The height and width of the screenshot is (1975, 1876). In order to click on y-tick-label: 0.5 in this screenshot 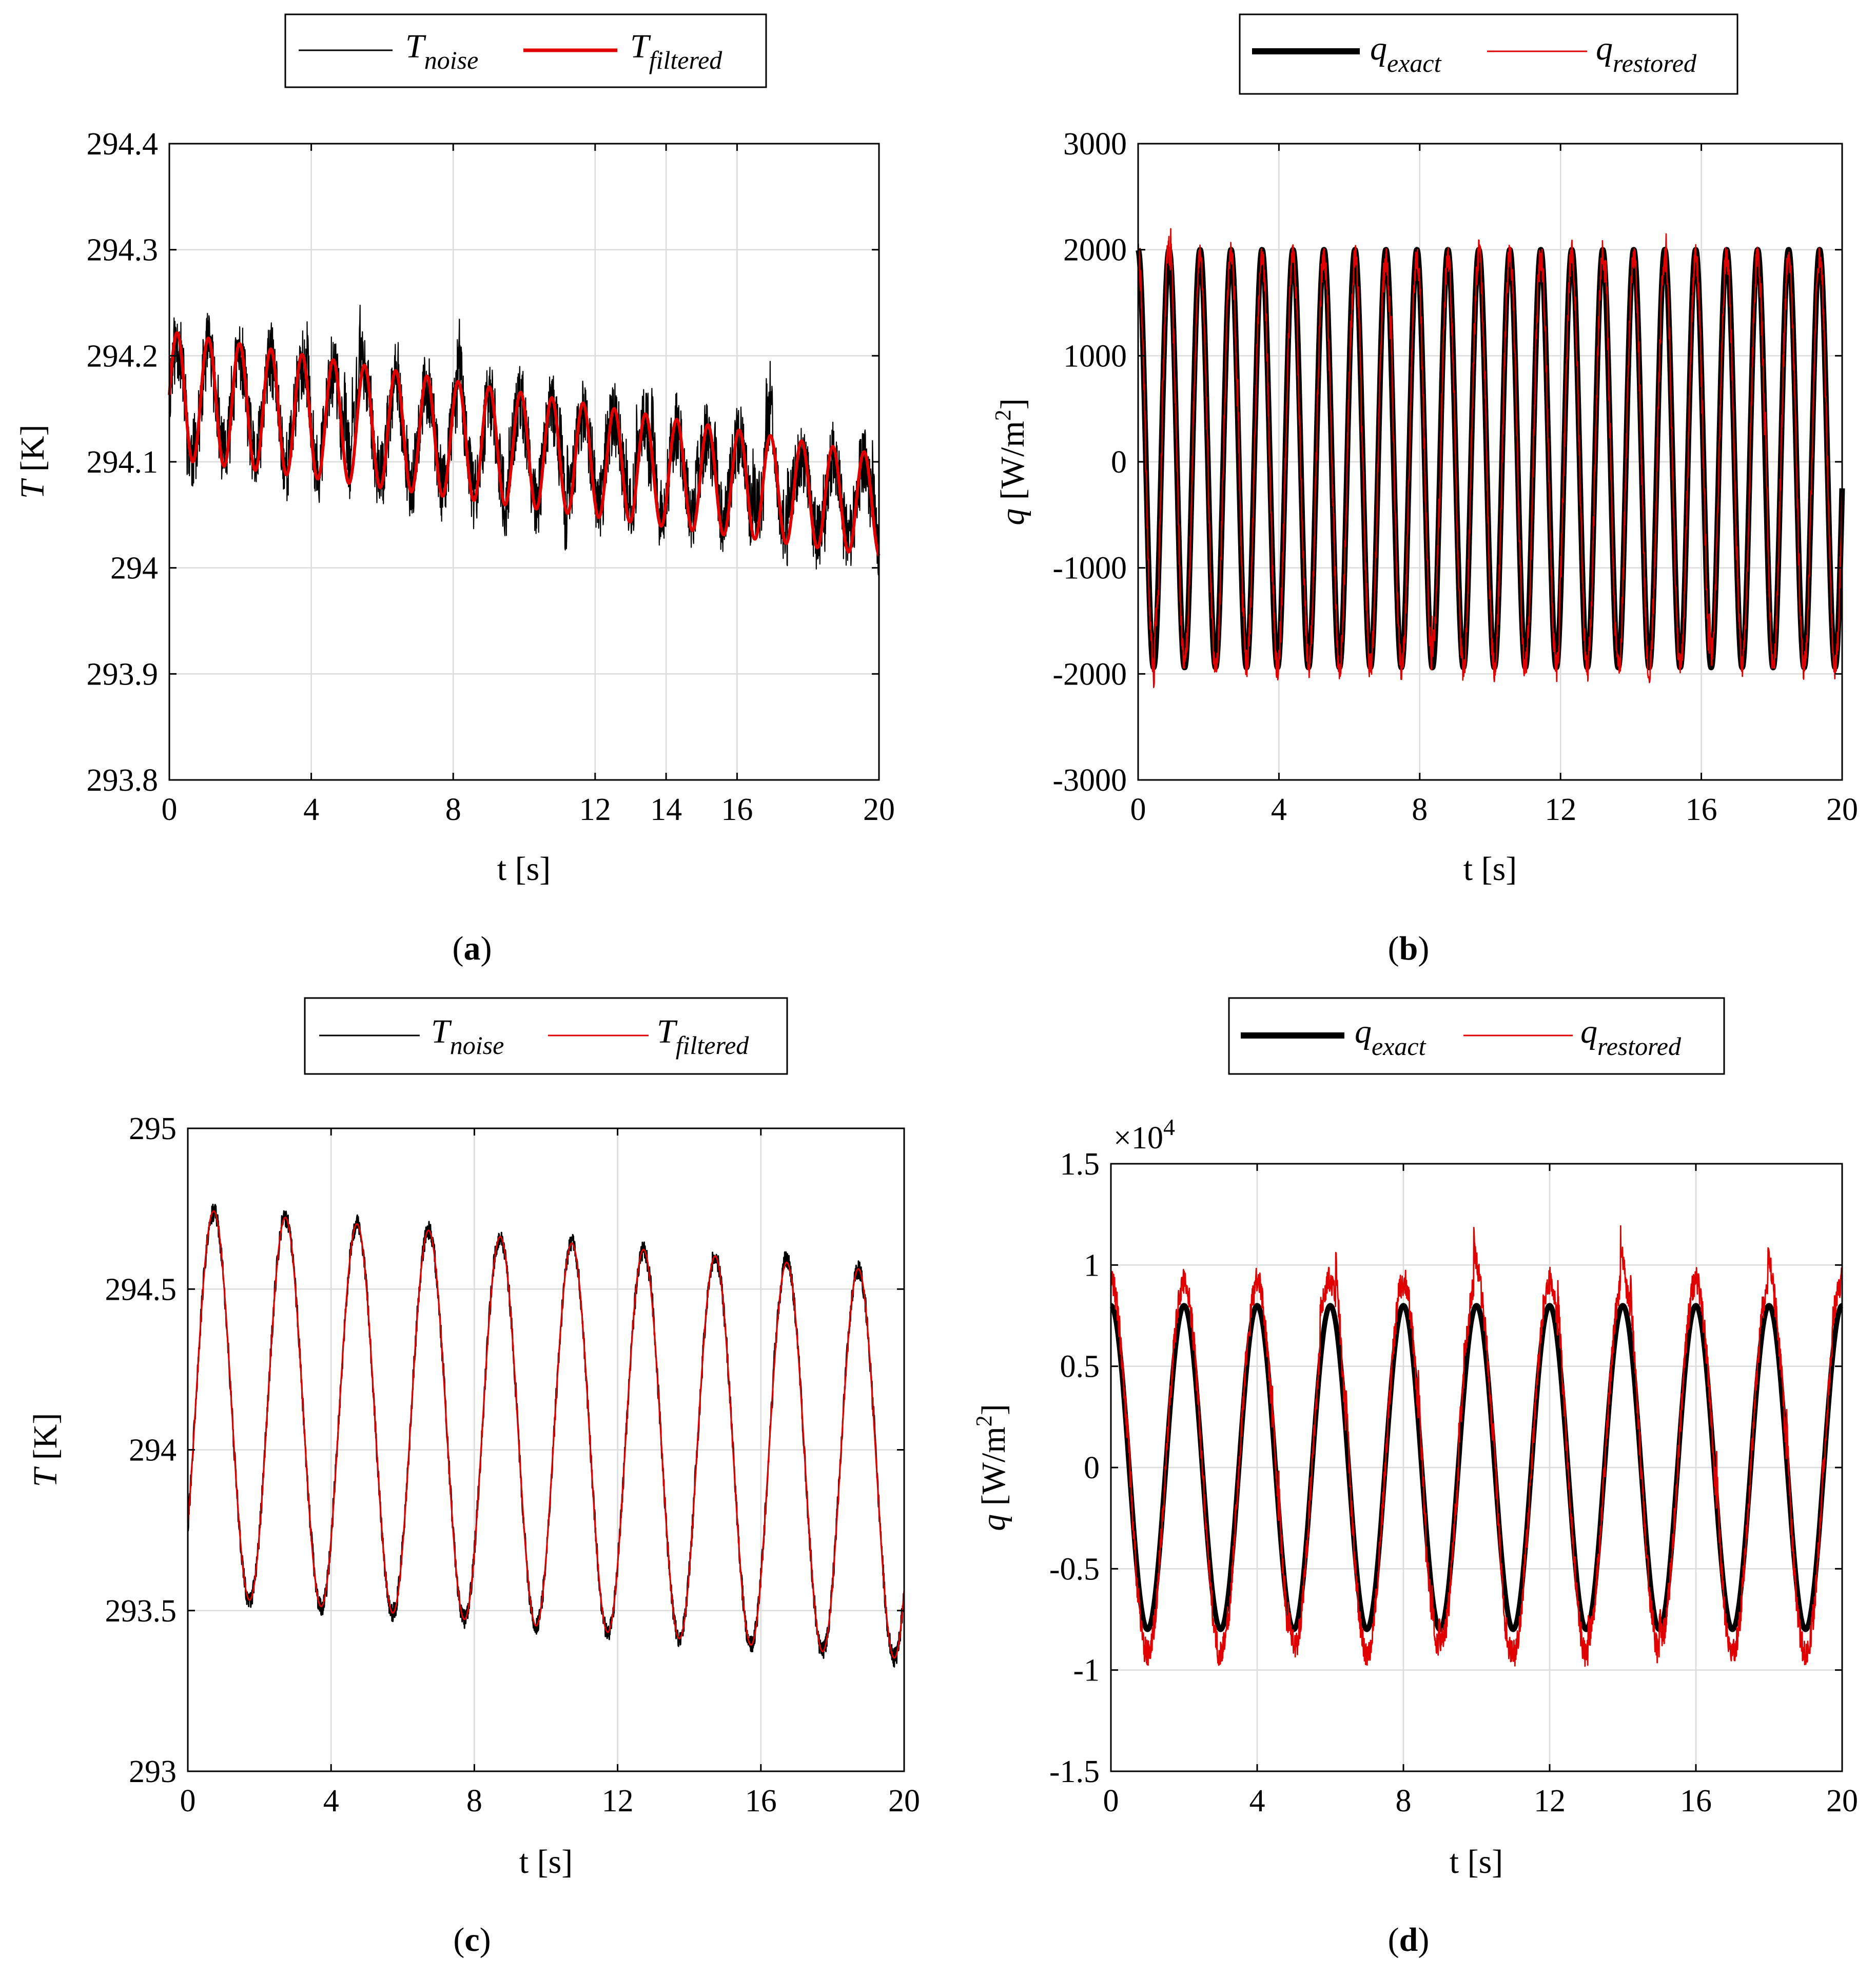, I will do `click(1080, 1367)`.